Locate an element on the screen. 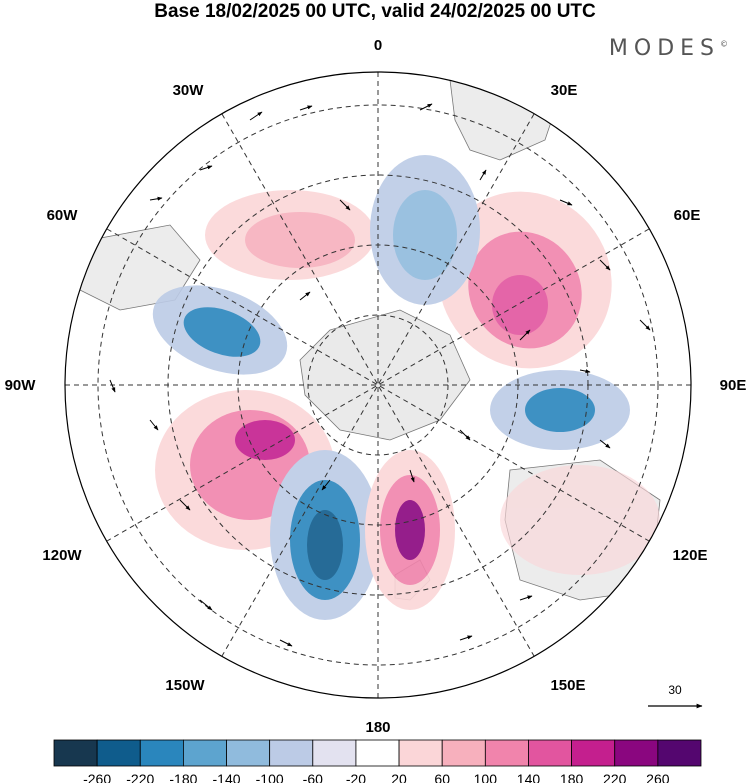 This screenshot has height=783, width=750. colorbar-tick-label: 100 is located at coordinates (486, 777).